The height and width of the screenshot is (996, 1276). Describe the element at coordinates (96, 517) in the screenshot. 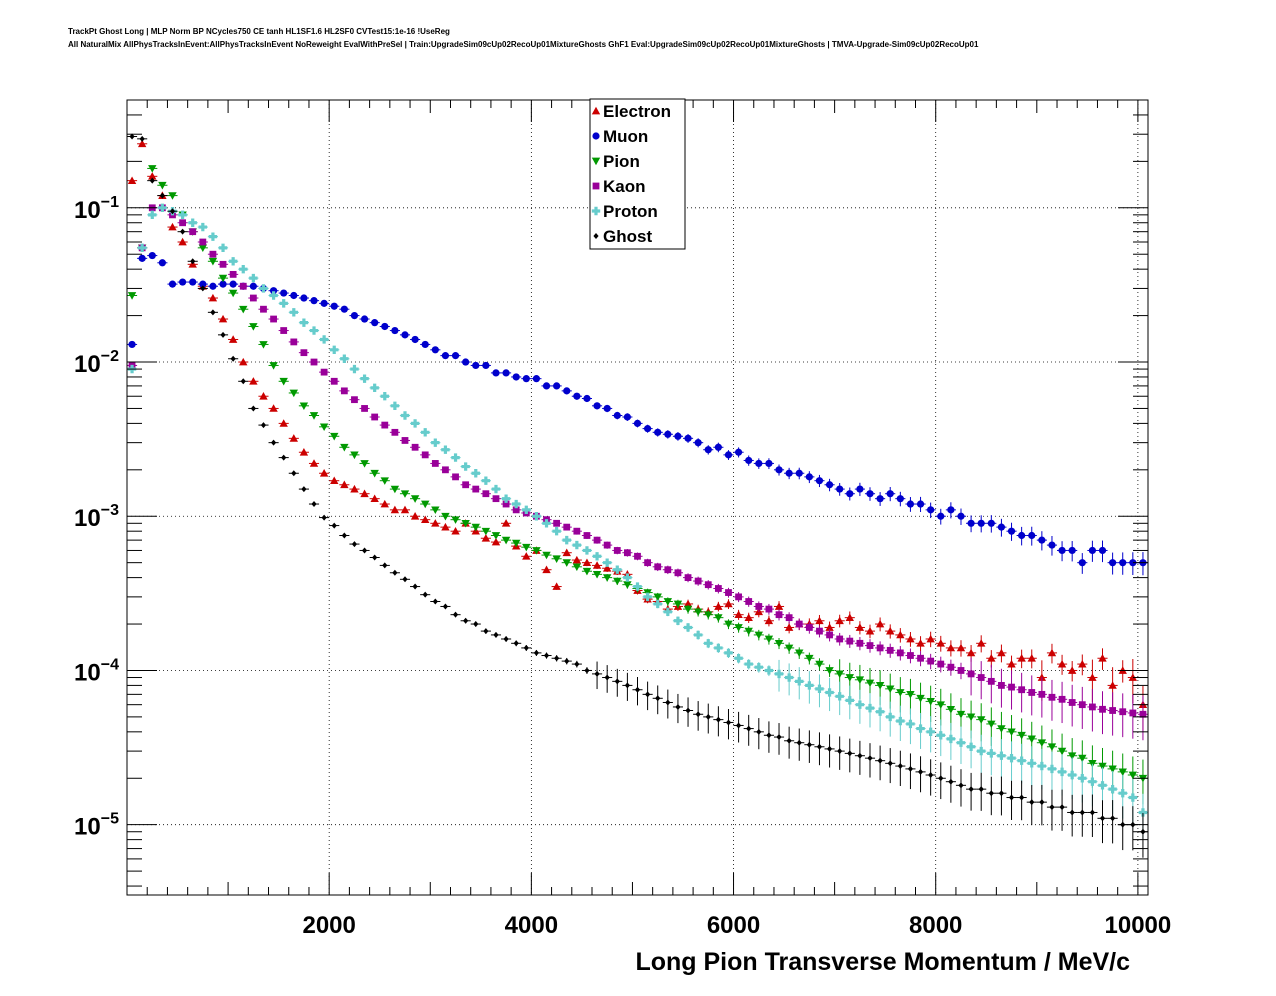

I see `y-tick-label: 10⁻³` at that location.